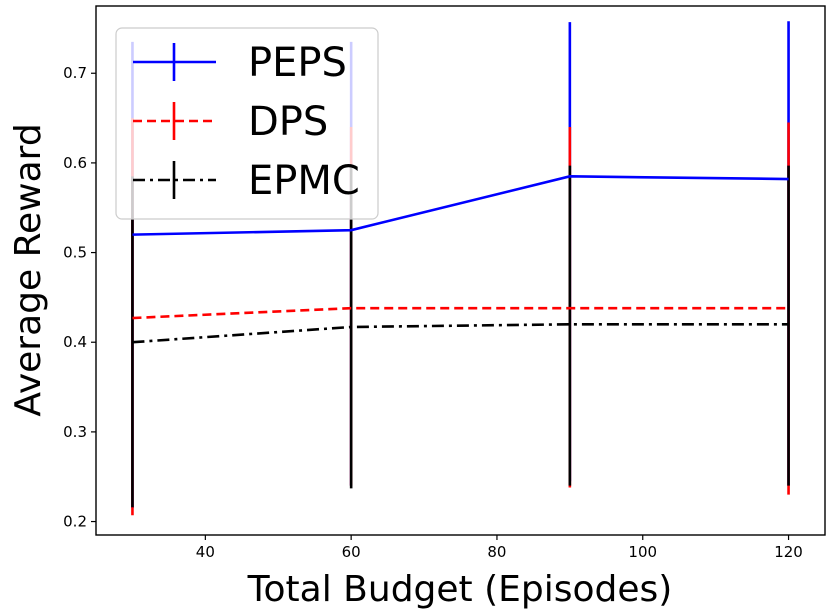 This screenshot has width=831, height=611. What do you see at coordinates (28, 269) in the screenshot?
I see `y-axis-label: Average Reward` at bounding box center [28, 269].